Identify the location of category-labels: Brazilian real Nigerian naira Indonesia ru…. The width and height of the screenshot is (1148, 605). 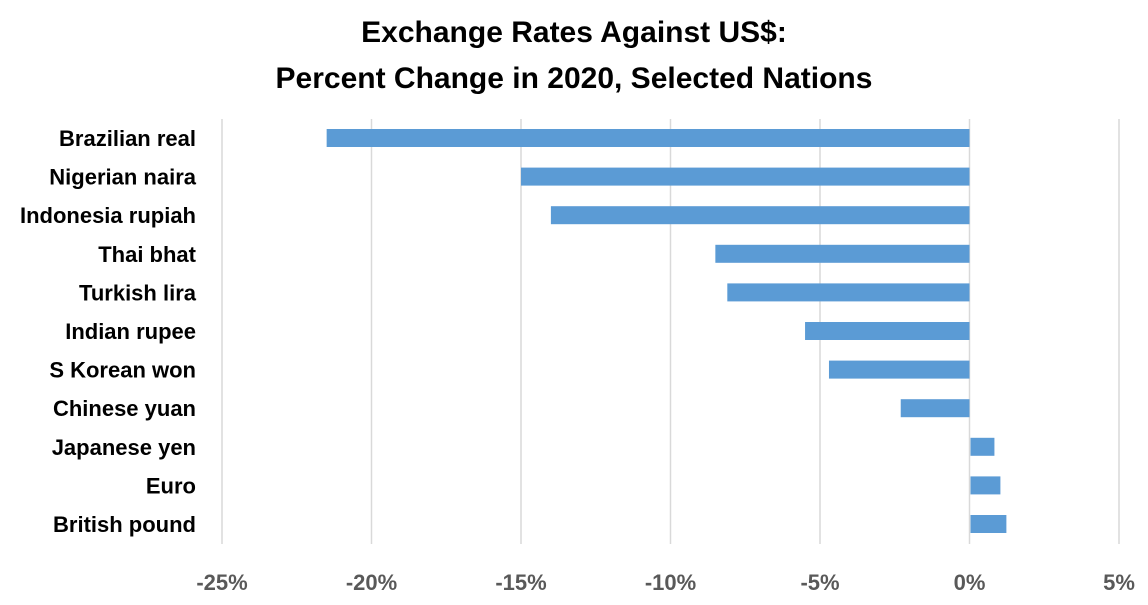
(108, 331).